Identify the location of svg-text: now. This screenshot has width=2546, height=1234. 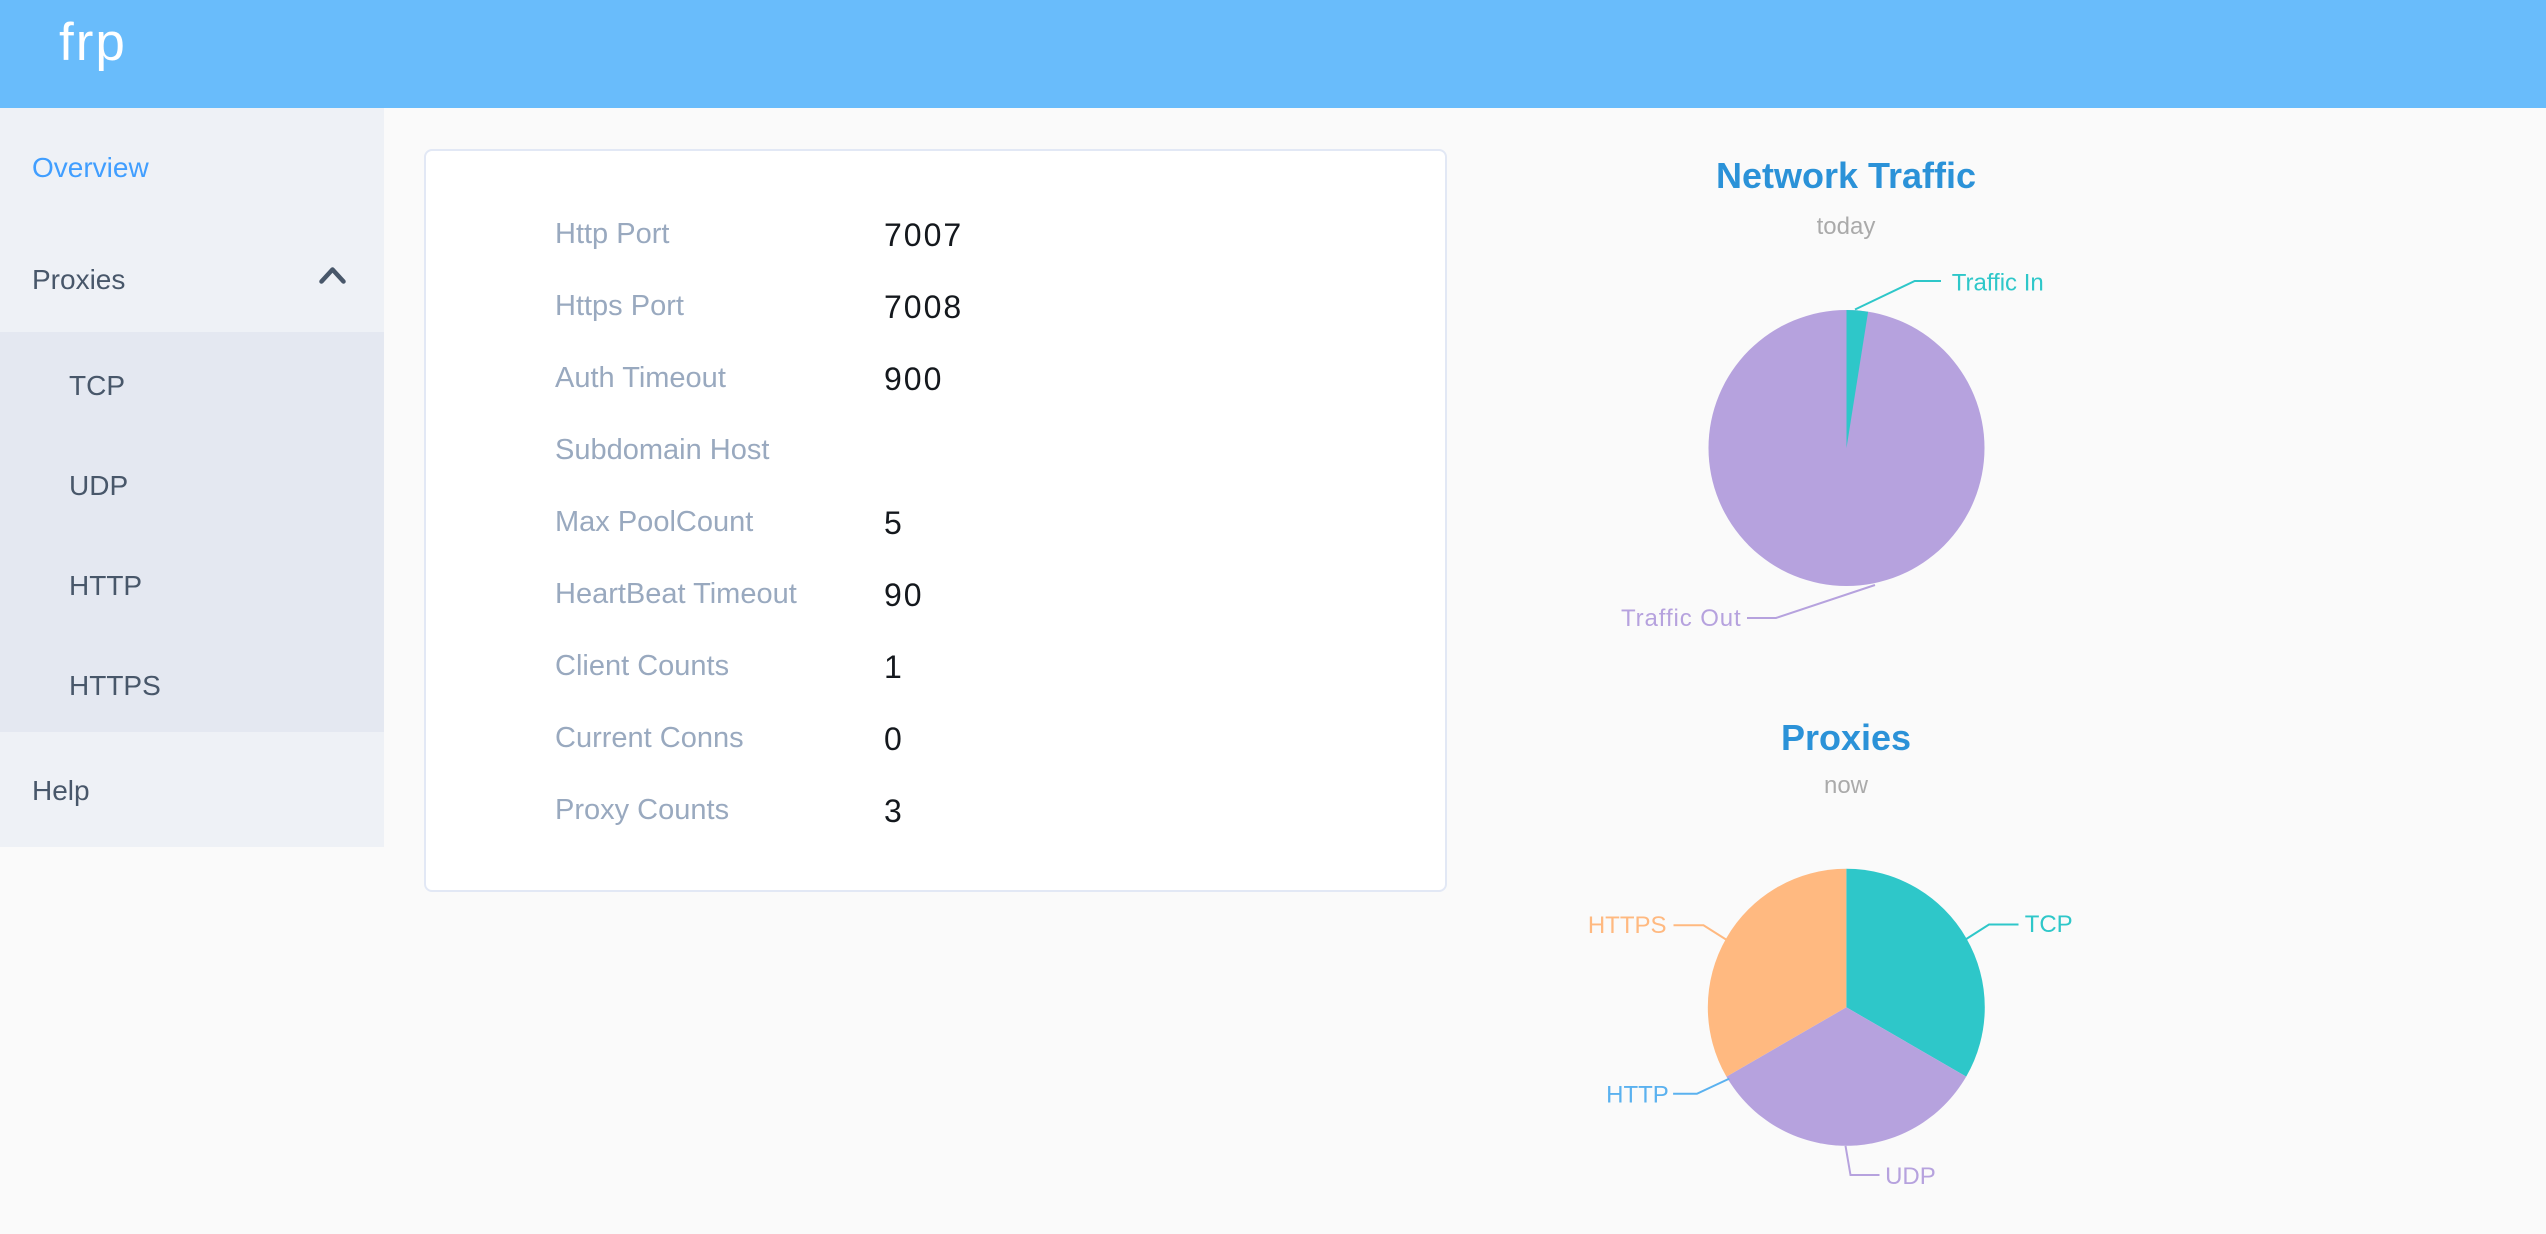
(1846, 785).